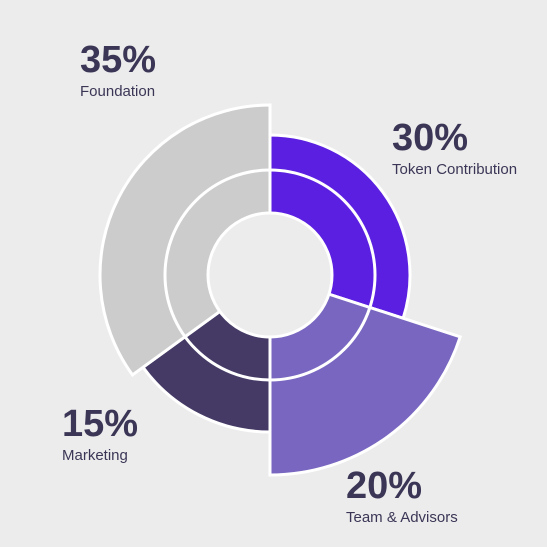  What do you see at coordinates (454, 169) in the screenshot?
I see `slice-label: Token Contribution` at bounding box center [454, 169].